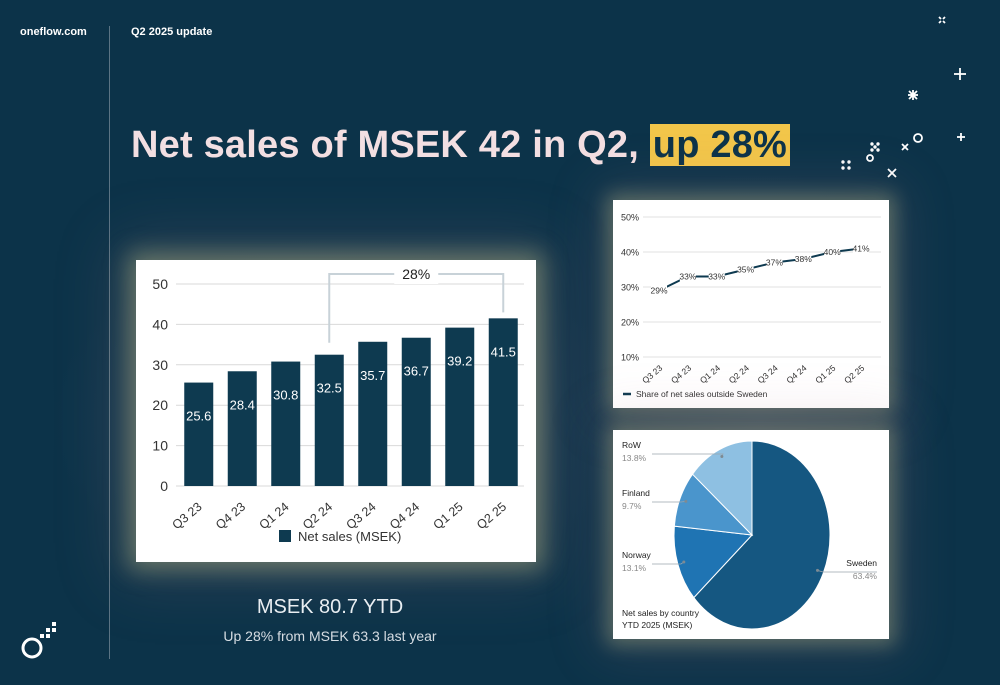  What do you see at coordinates (634, 568) in the screenshot?
I see `slice-percent: 13.1%` at bounding box center [634, 568].